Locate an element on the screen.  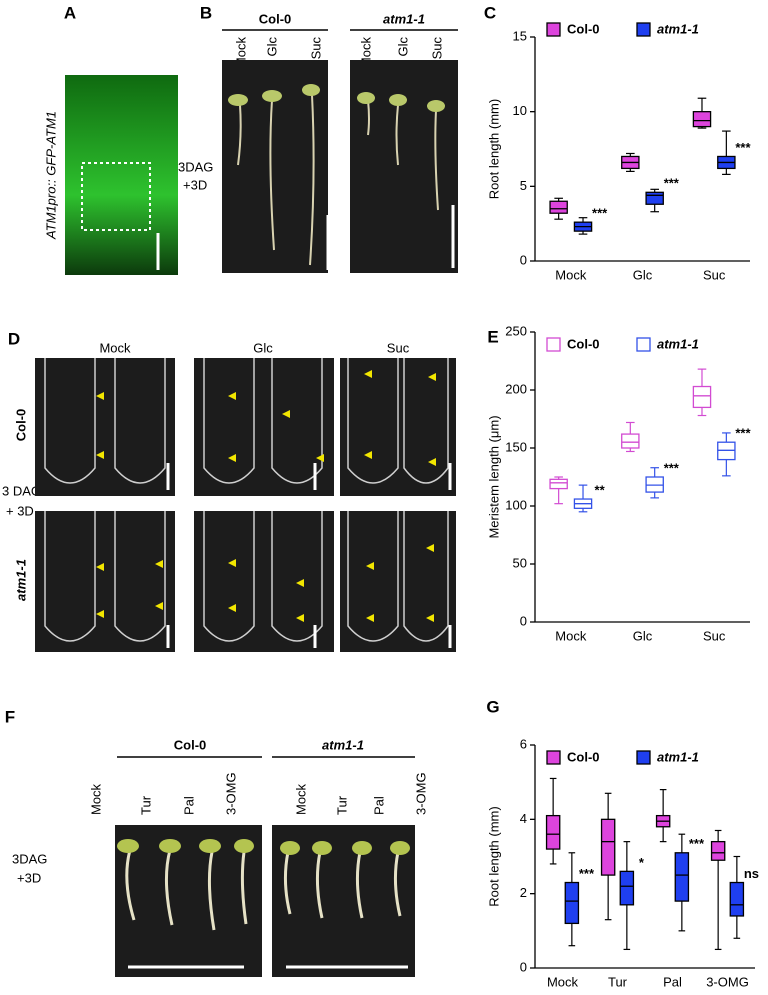
condition-label: + 3D is located at coordinates (20, 510).